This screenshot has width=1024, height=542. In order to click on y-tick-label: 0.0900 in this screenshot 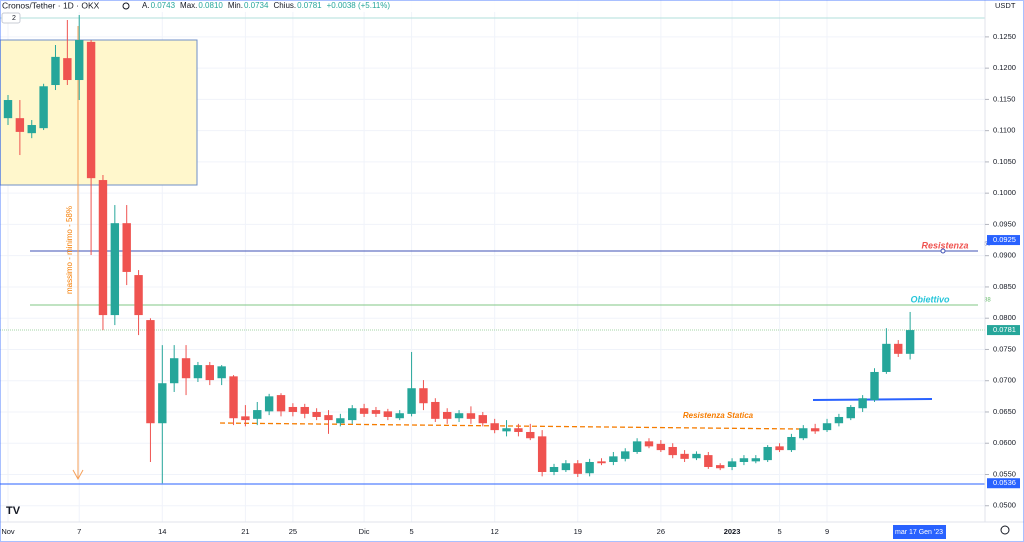, I will do `click(1004, 255)`.